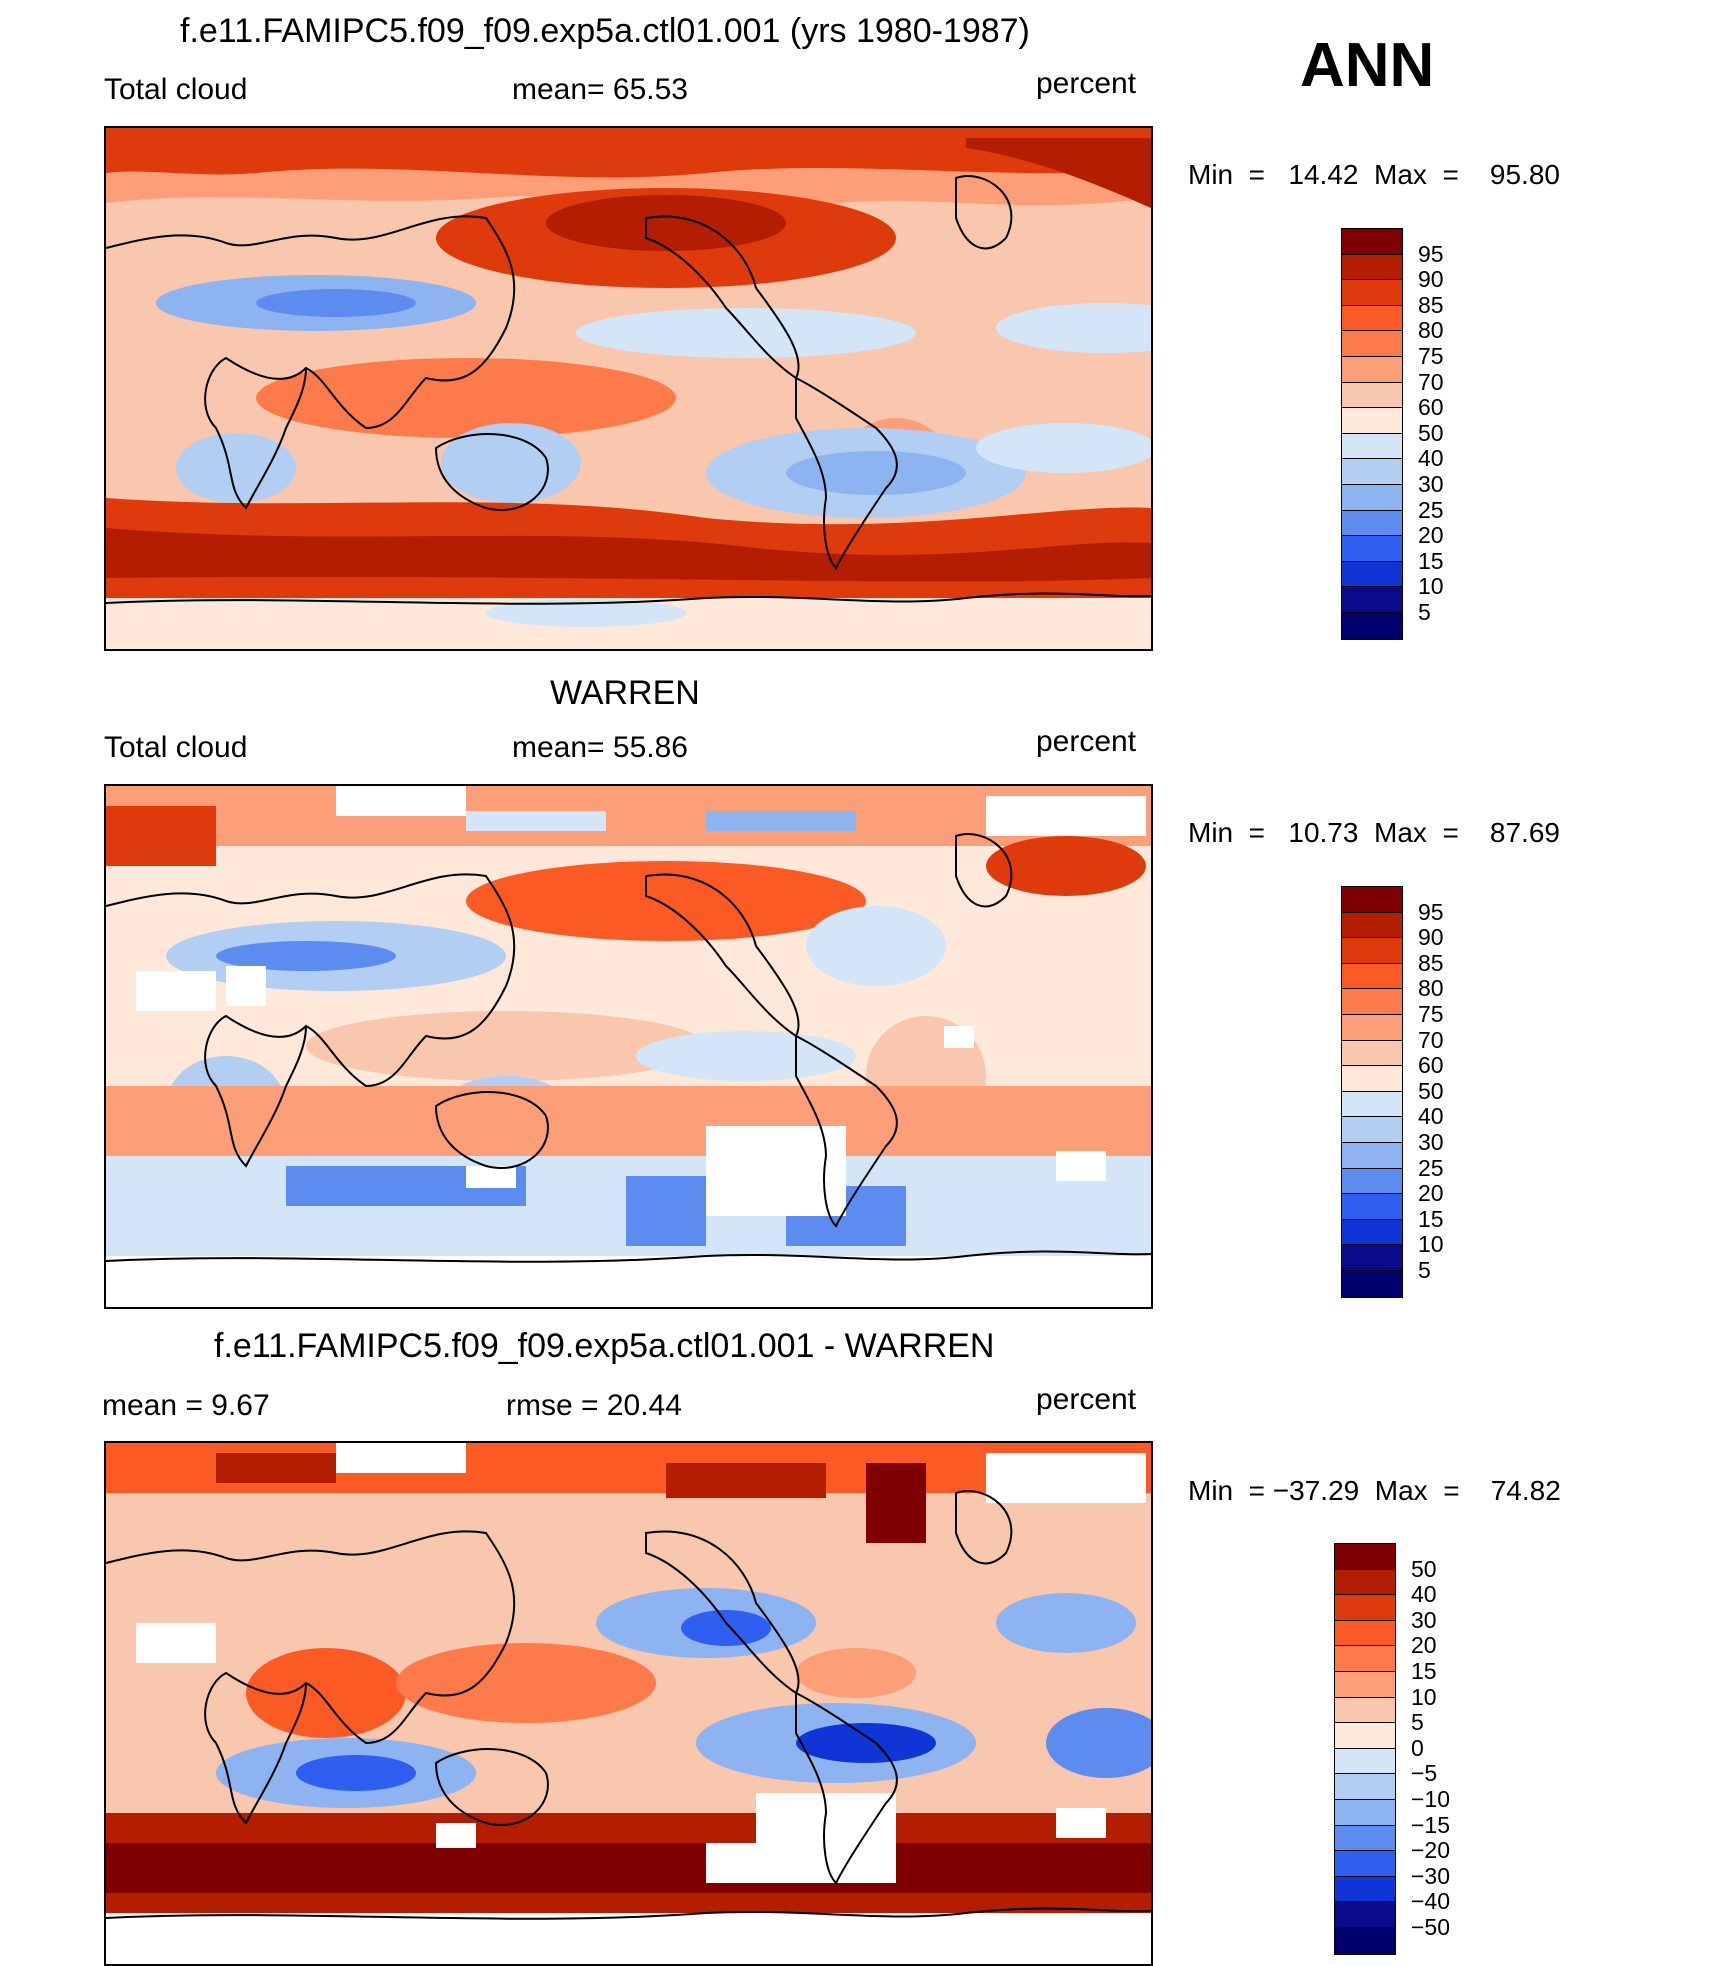 This screenshot has width=1710, height=1966. Describe the element at coordinates (176, 89) in the screenshot. I see `panel-model-variable: Total cloud` at that location.